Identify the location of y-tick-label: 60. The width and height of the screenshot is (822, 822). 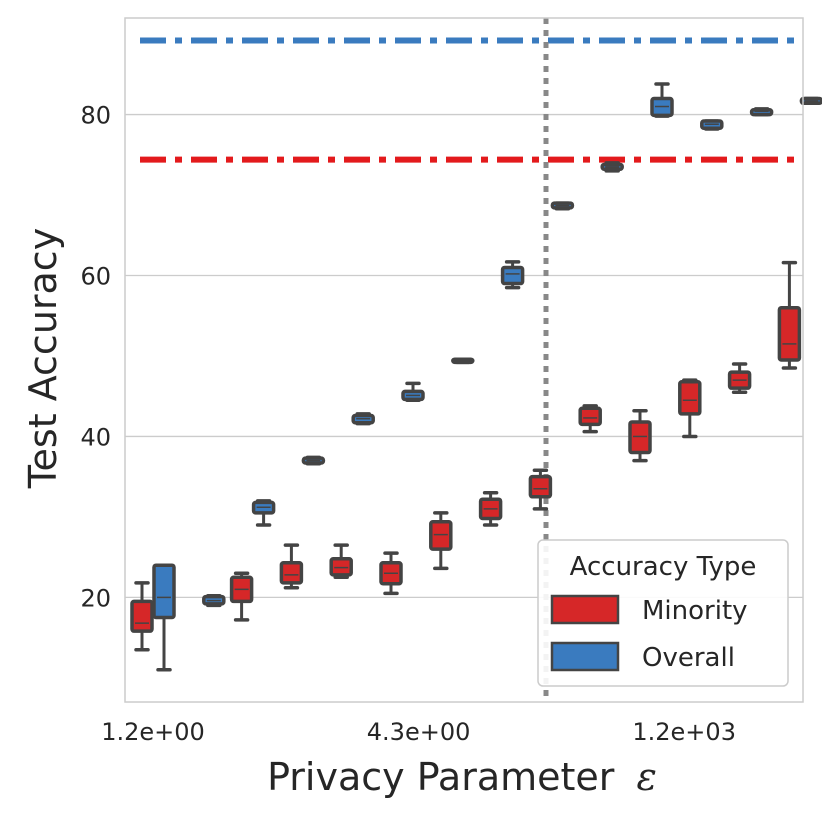
(95, 277).